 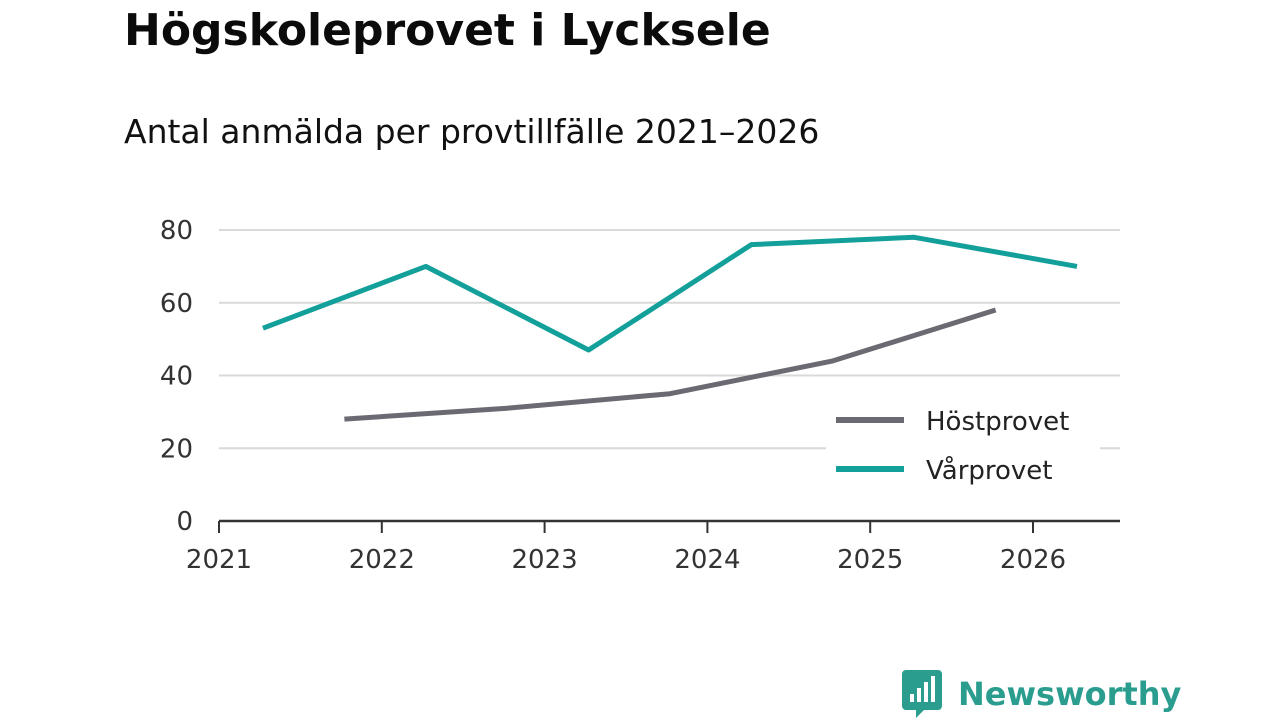 What do you see at coordinates (176, 304) in the screenshot?
I see `y-tick-label: 60` at bounding box center [176, 304].